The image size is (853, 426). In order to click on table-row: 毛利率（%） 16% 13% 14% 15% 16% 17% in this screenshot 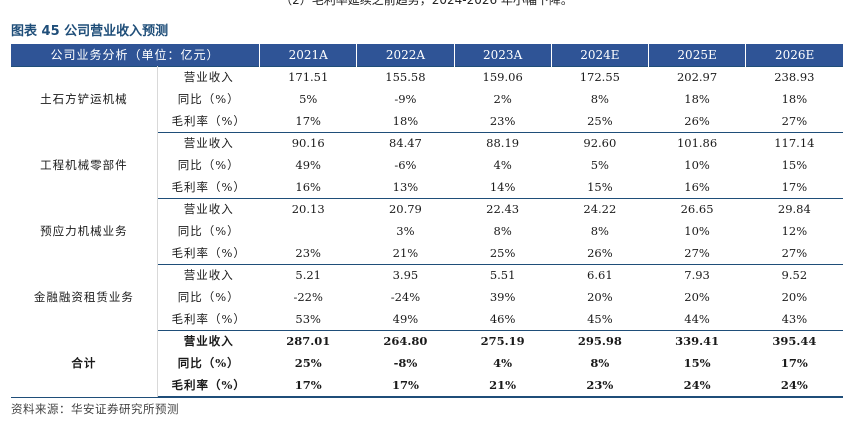, I will do `click(427, 187)`.